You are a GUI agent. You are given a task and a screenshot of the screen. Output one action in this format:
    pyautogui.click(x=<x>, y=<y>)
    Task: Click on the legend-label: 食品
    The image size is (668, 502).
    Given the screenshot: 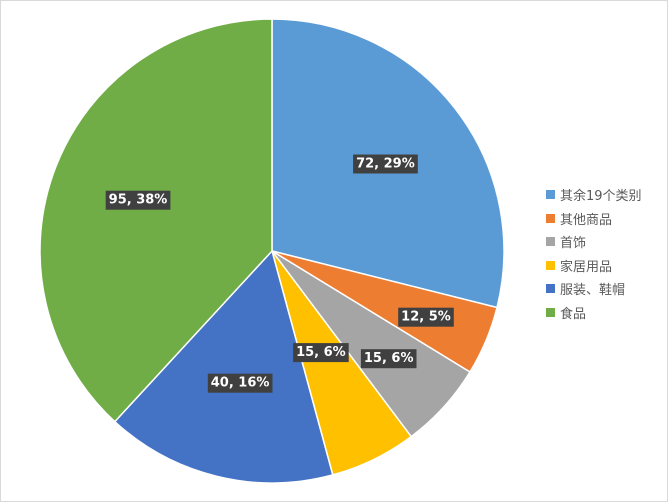 What is the action you would take?
    pyautogui.click(x=573, y=314)
    